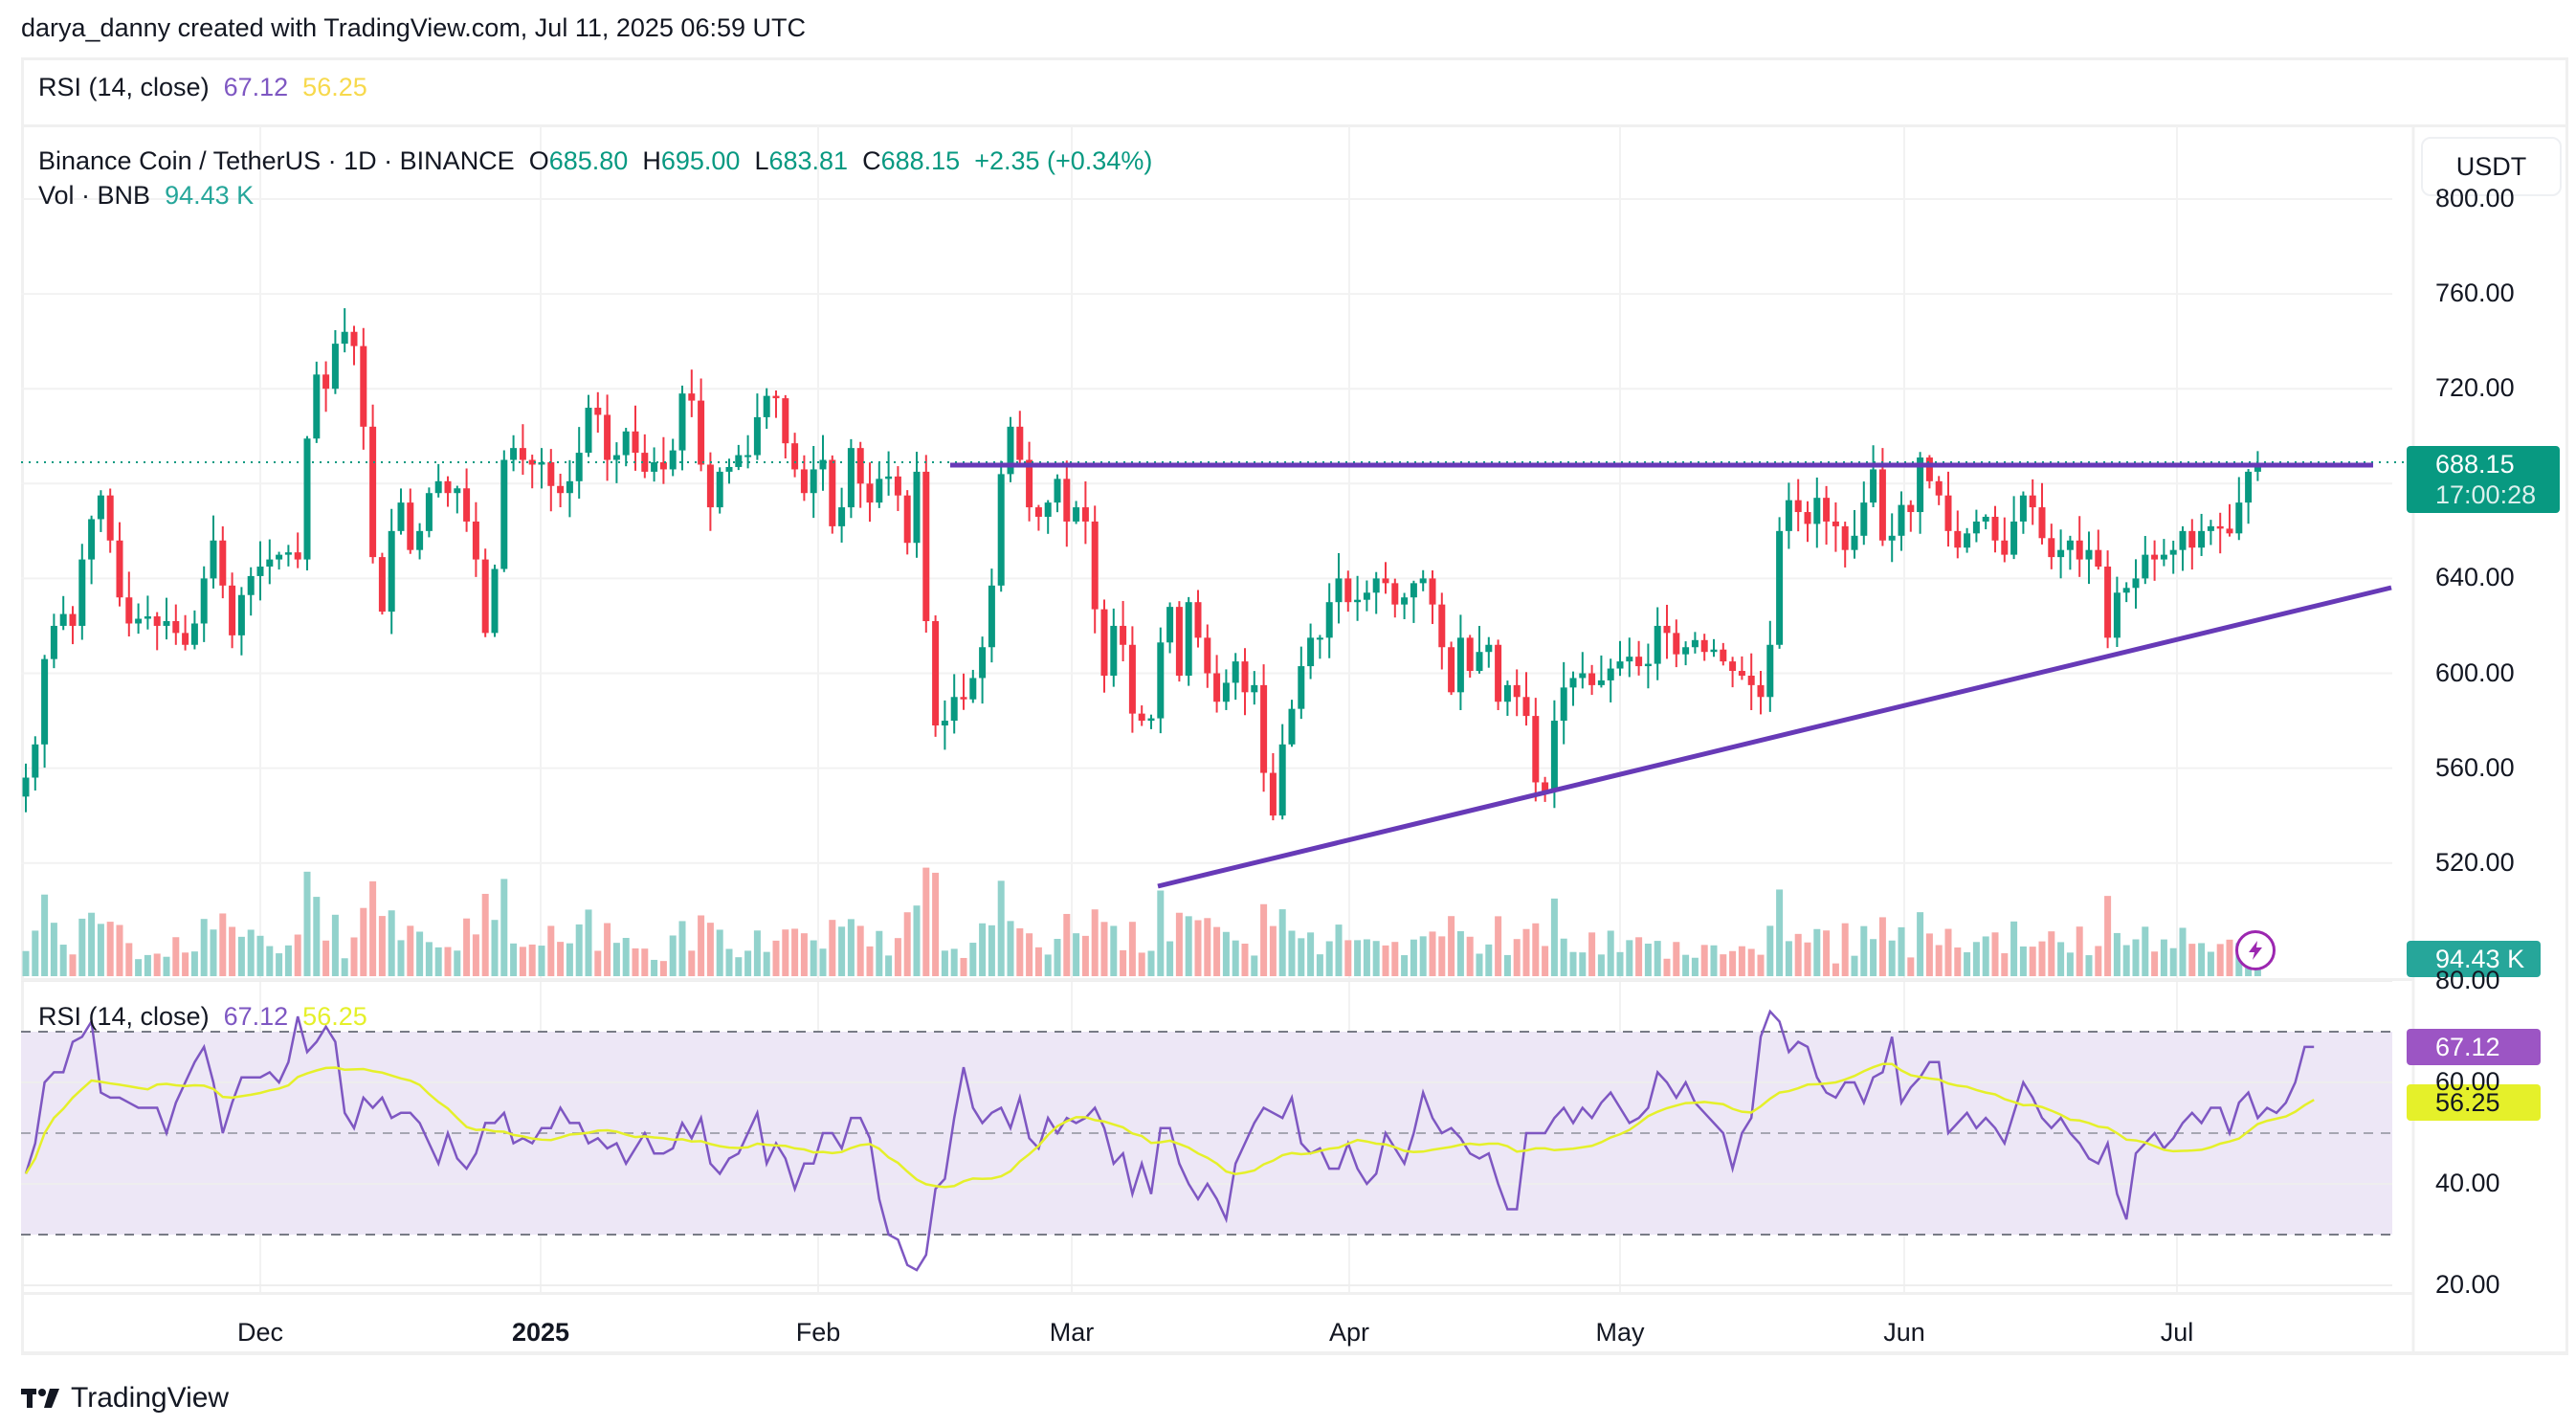  What do you see at coordinates (588, 160) in the screenshot?
I see `open-value: 685.80` at bounding box center [588, 160].